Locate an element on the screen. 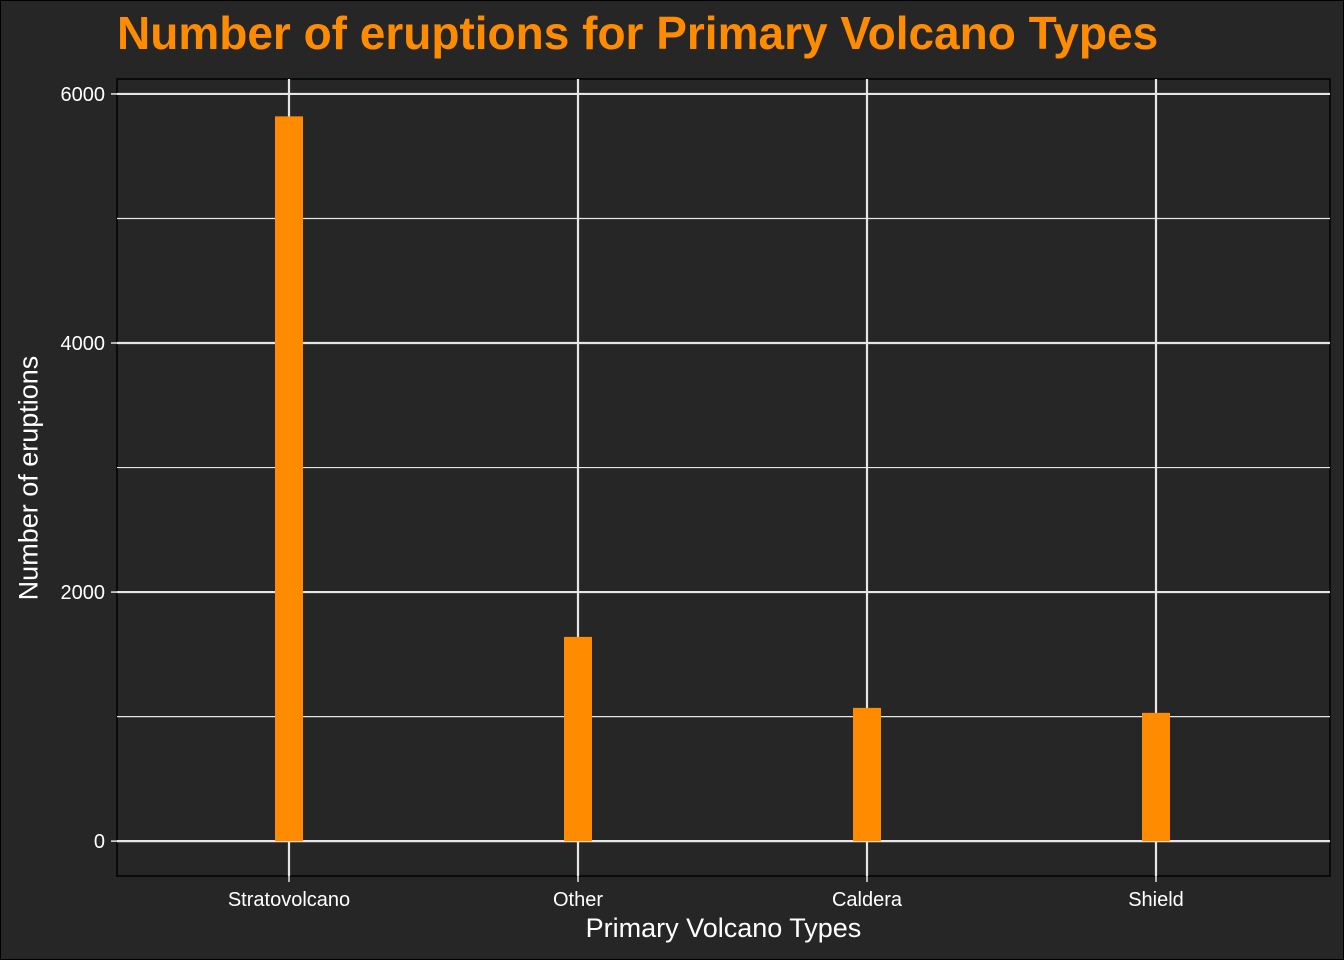 The image size is (1344, 960). bar-caldera is located at coordinates (867, 774).